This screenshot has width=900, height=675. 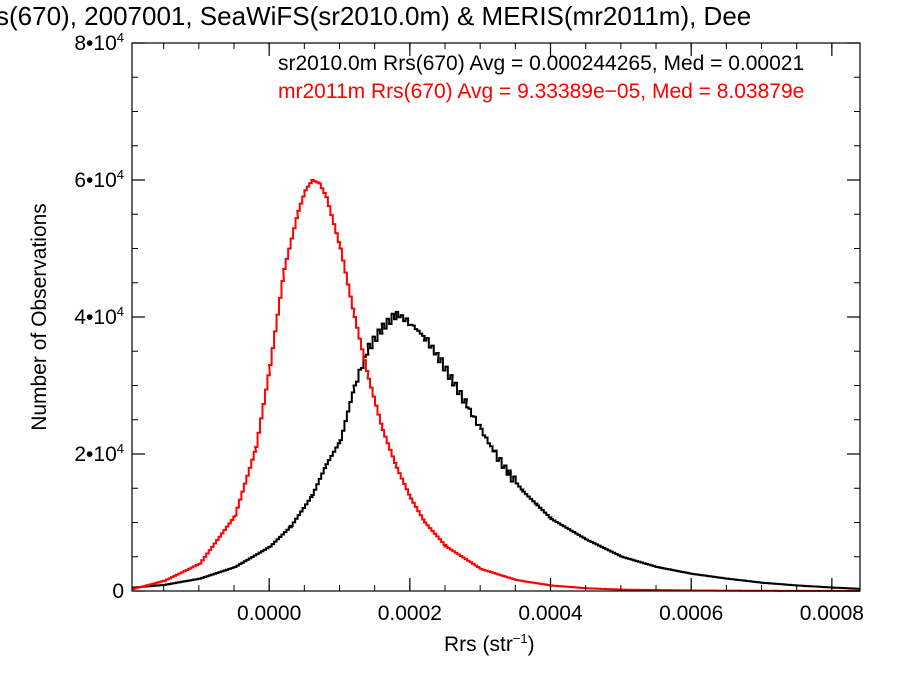 I want to click on y-tick-label-1: 2•104, so click(x=99, y=453).